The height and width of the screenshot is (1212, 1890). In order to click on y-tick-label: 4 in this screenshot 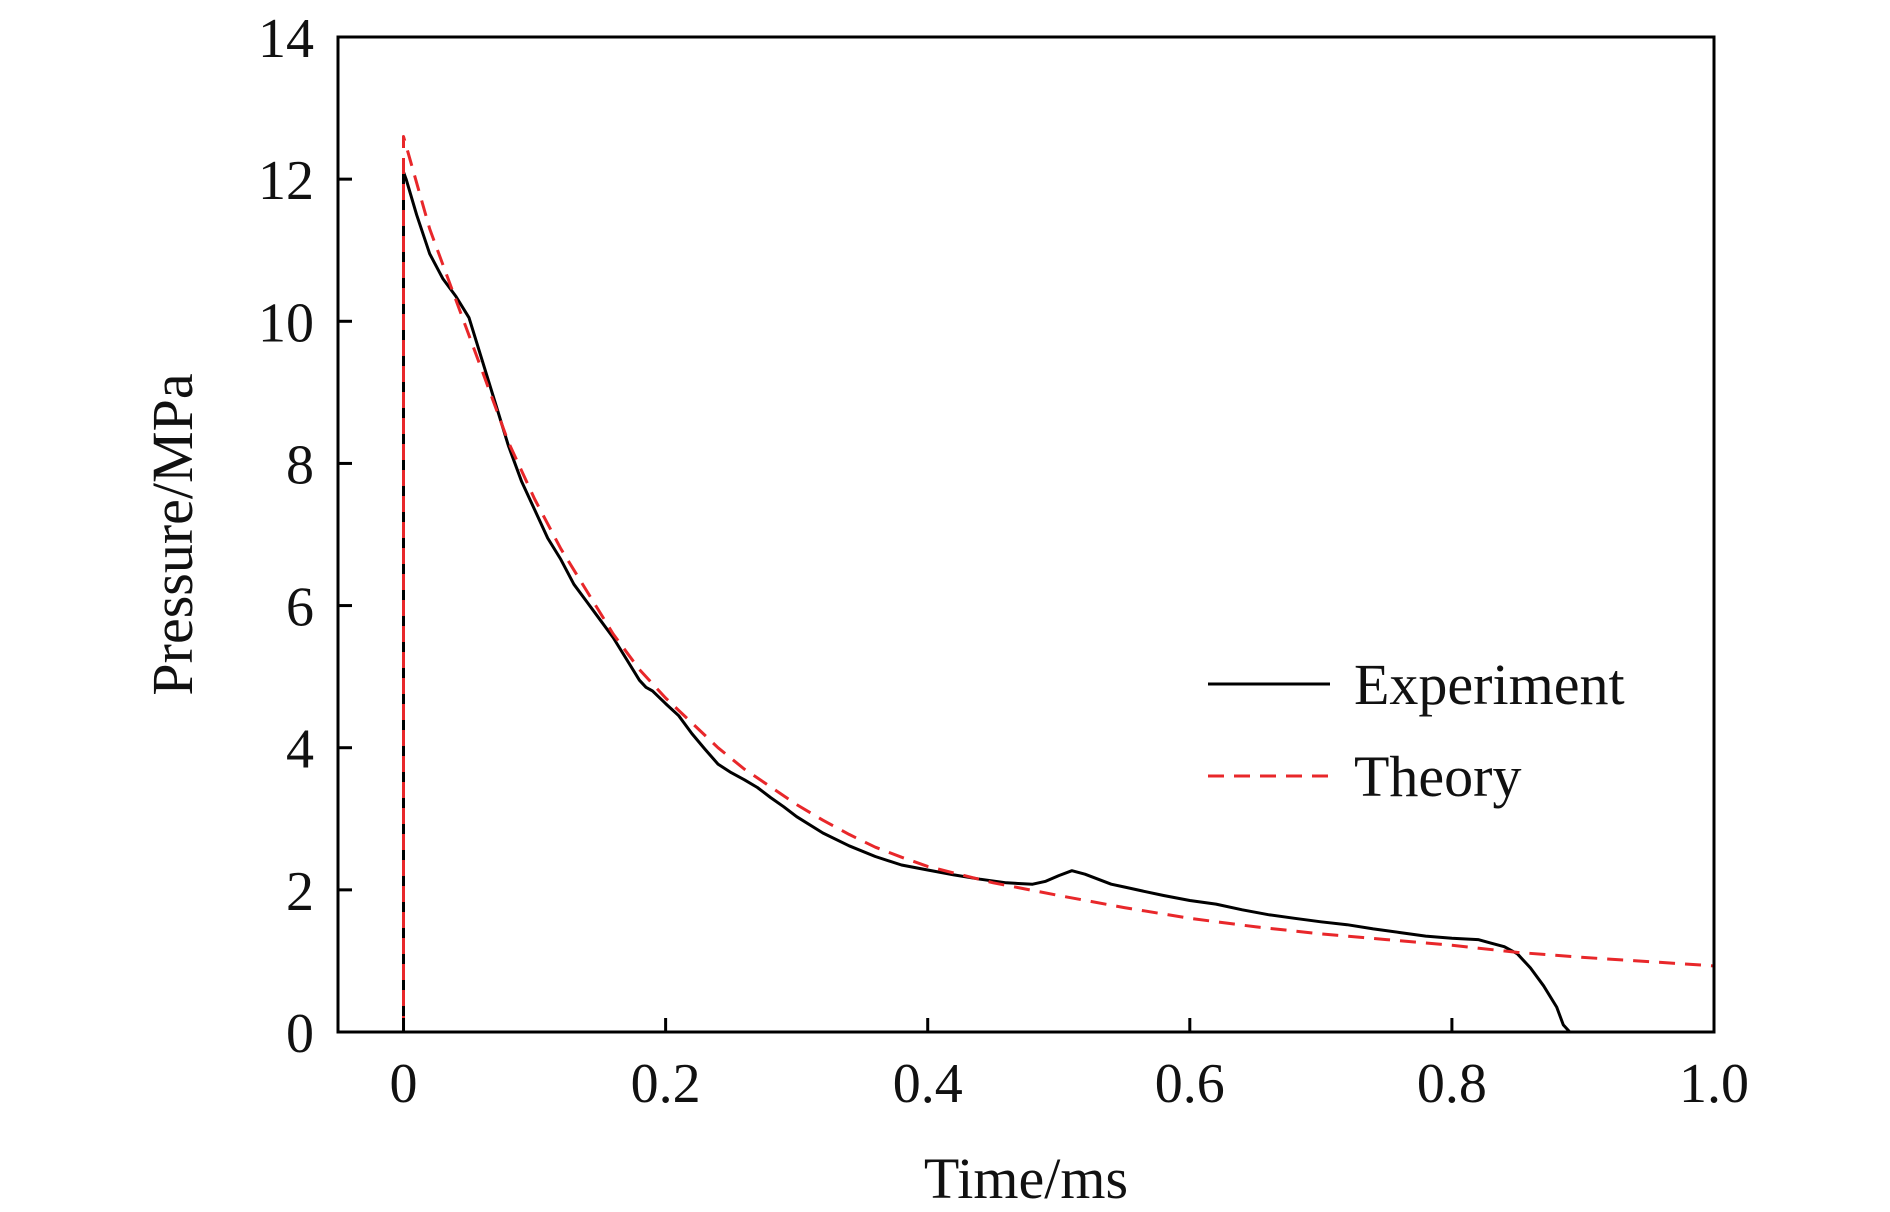, I will do `click(300, 750)`.